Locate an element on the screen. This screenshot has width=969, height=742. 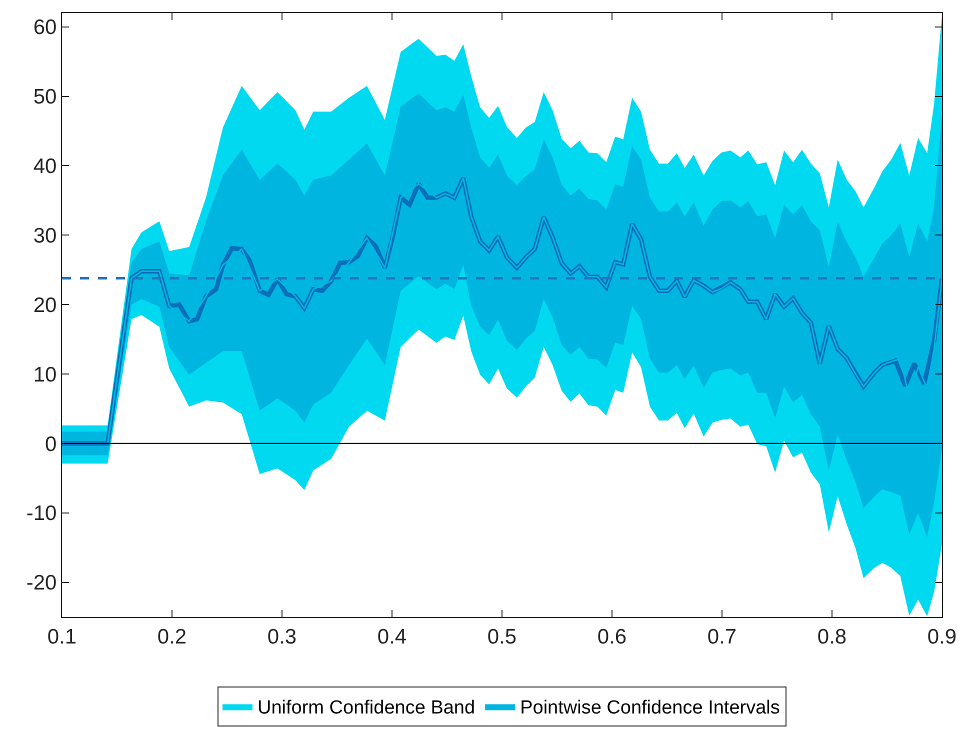
x-tick-label: 0.1 is located at coordinates (62, 636).